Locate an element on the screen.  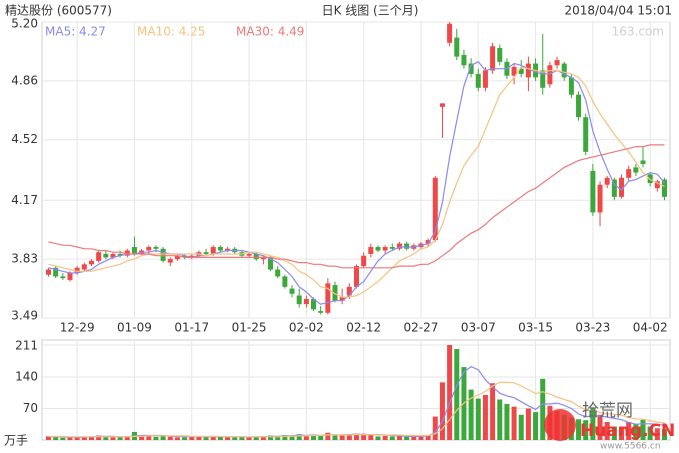
x-tick-label: 03-07 is located at coordinates (478, 328).